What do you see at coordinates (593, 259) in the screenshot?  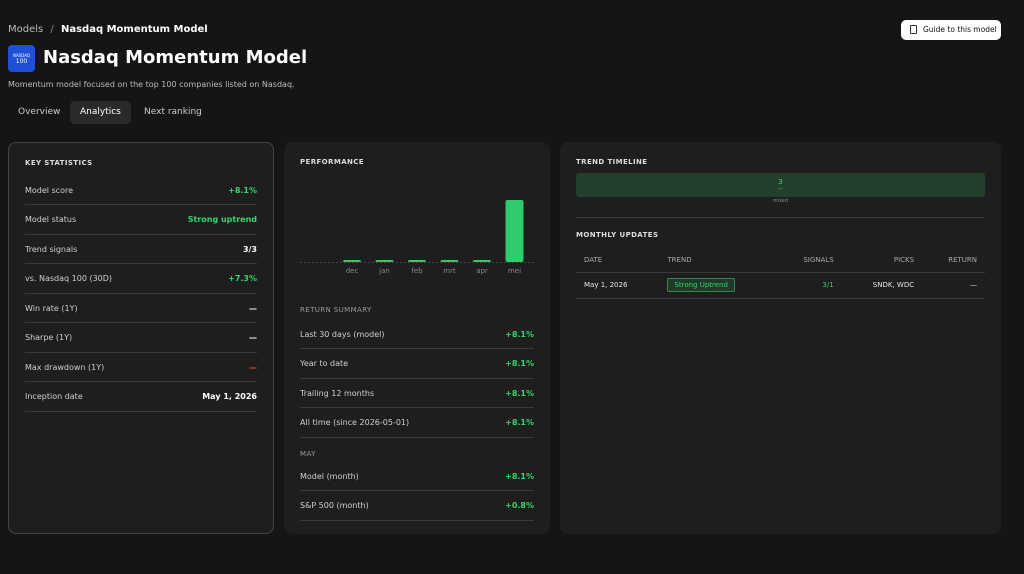 I see `column-header: DATE` at bounding box center [593, 259].